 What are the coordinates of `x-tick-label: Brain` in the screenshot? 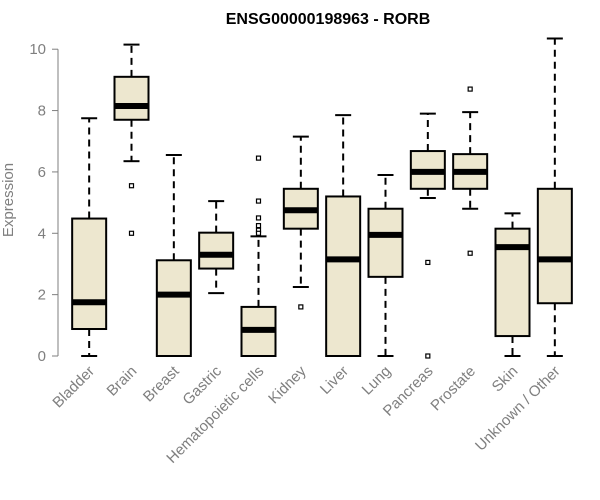 It's located at (122, 381).